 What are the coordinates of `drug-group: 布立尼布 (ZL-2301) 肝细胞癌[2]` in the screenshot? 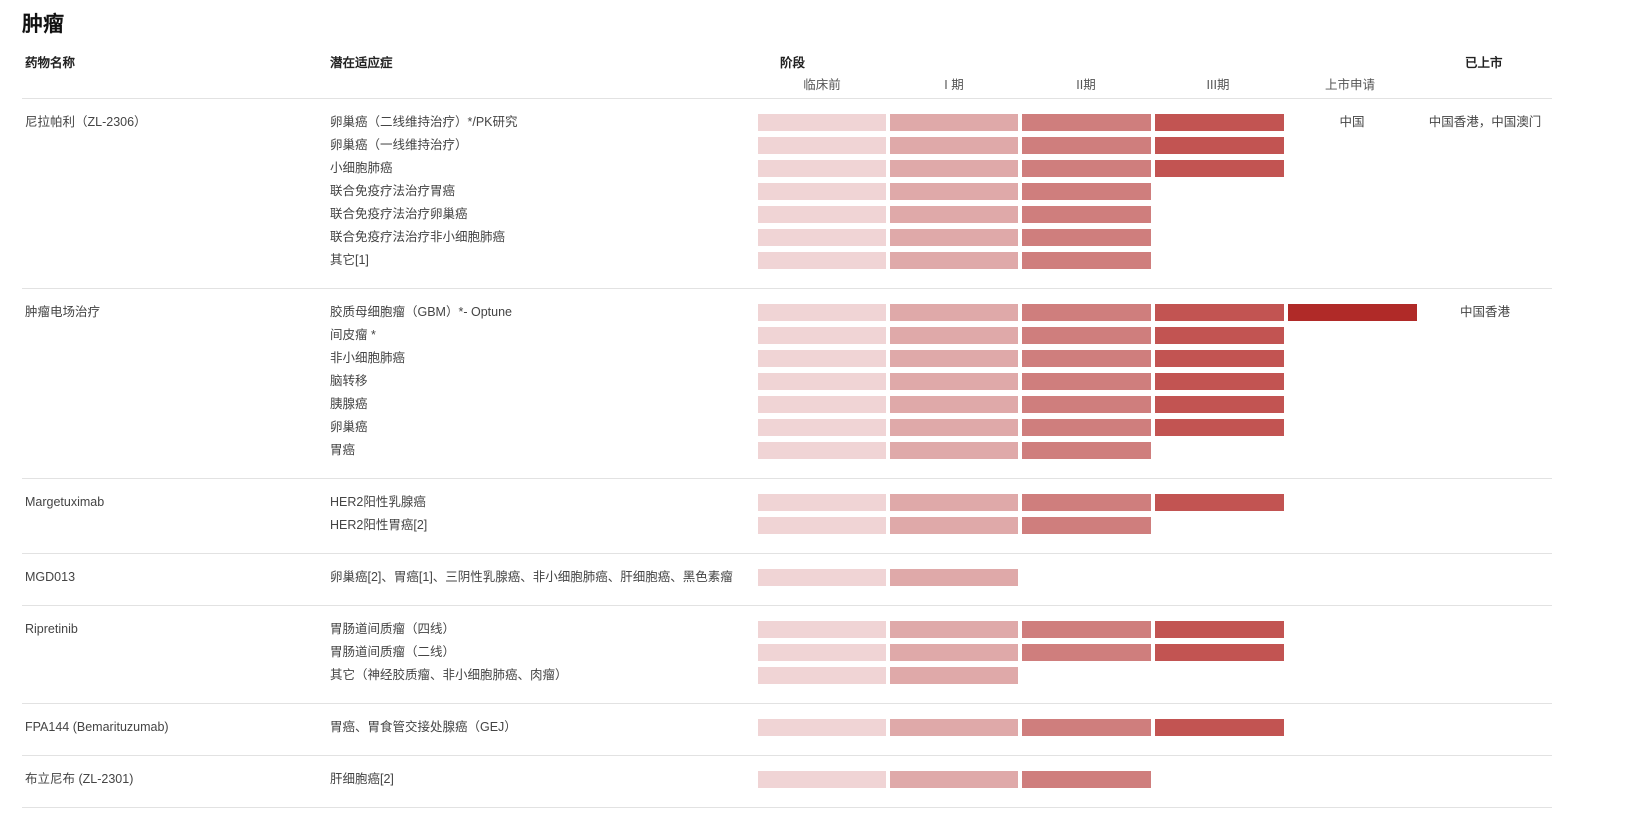 It's located at (787, 782).